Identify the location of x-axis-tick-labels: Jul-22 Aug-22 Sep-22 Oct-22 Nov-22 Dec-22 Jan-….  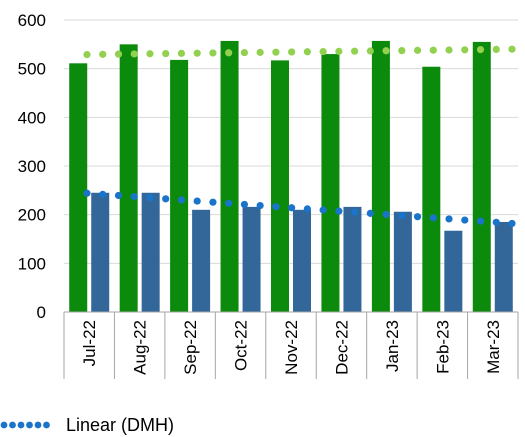
(291, 347).